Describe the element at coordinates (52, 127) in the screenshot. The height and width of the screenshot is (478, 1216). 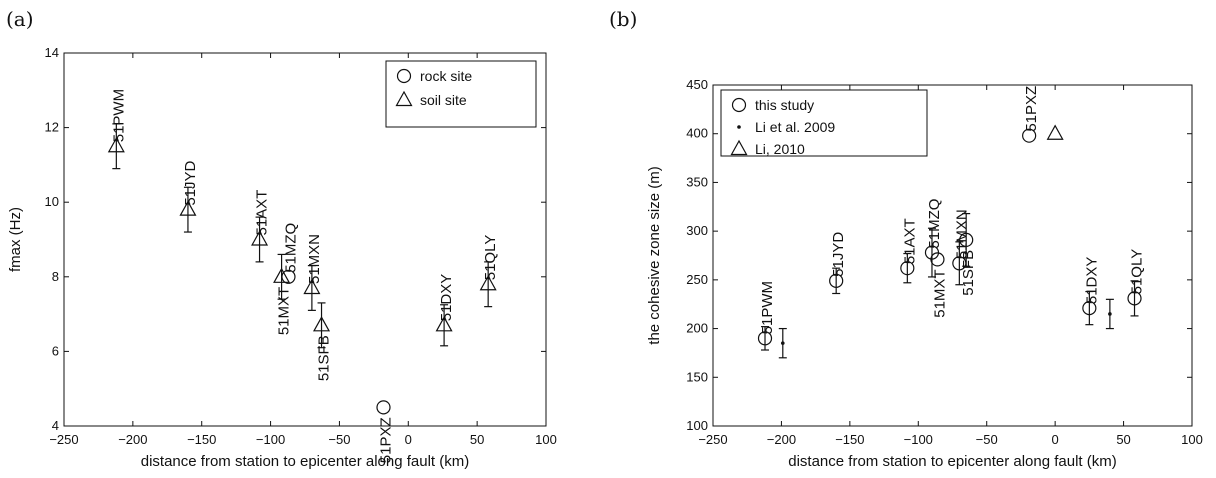
I see `y-tick-label: 12` at that location.